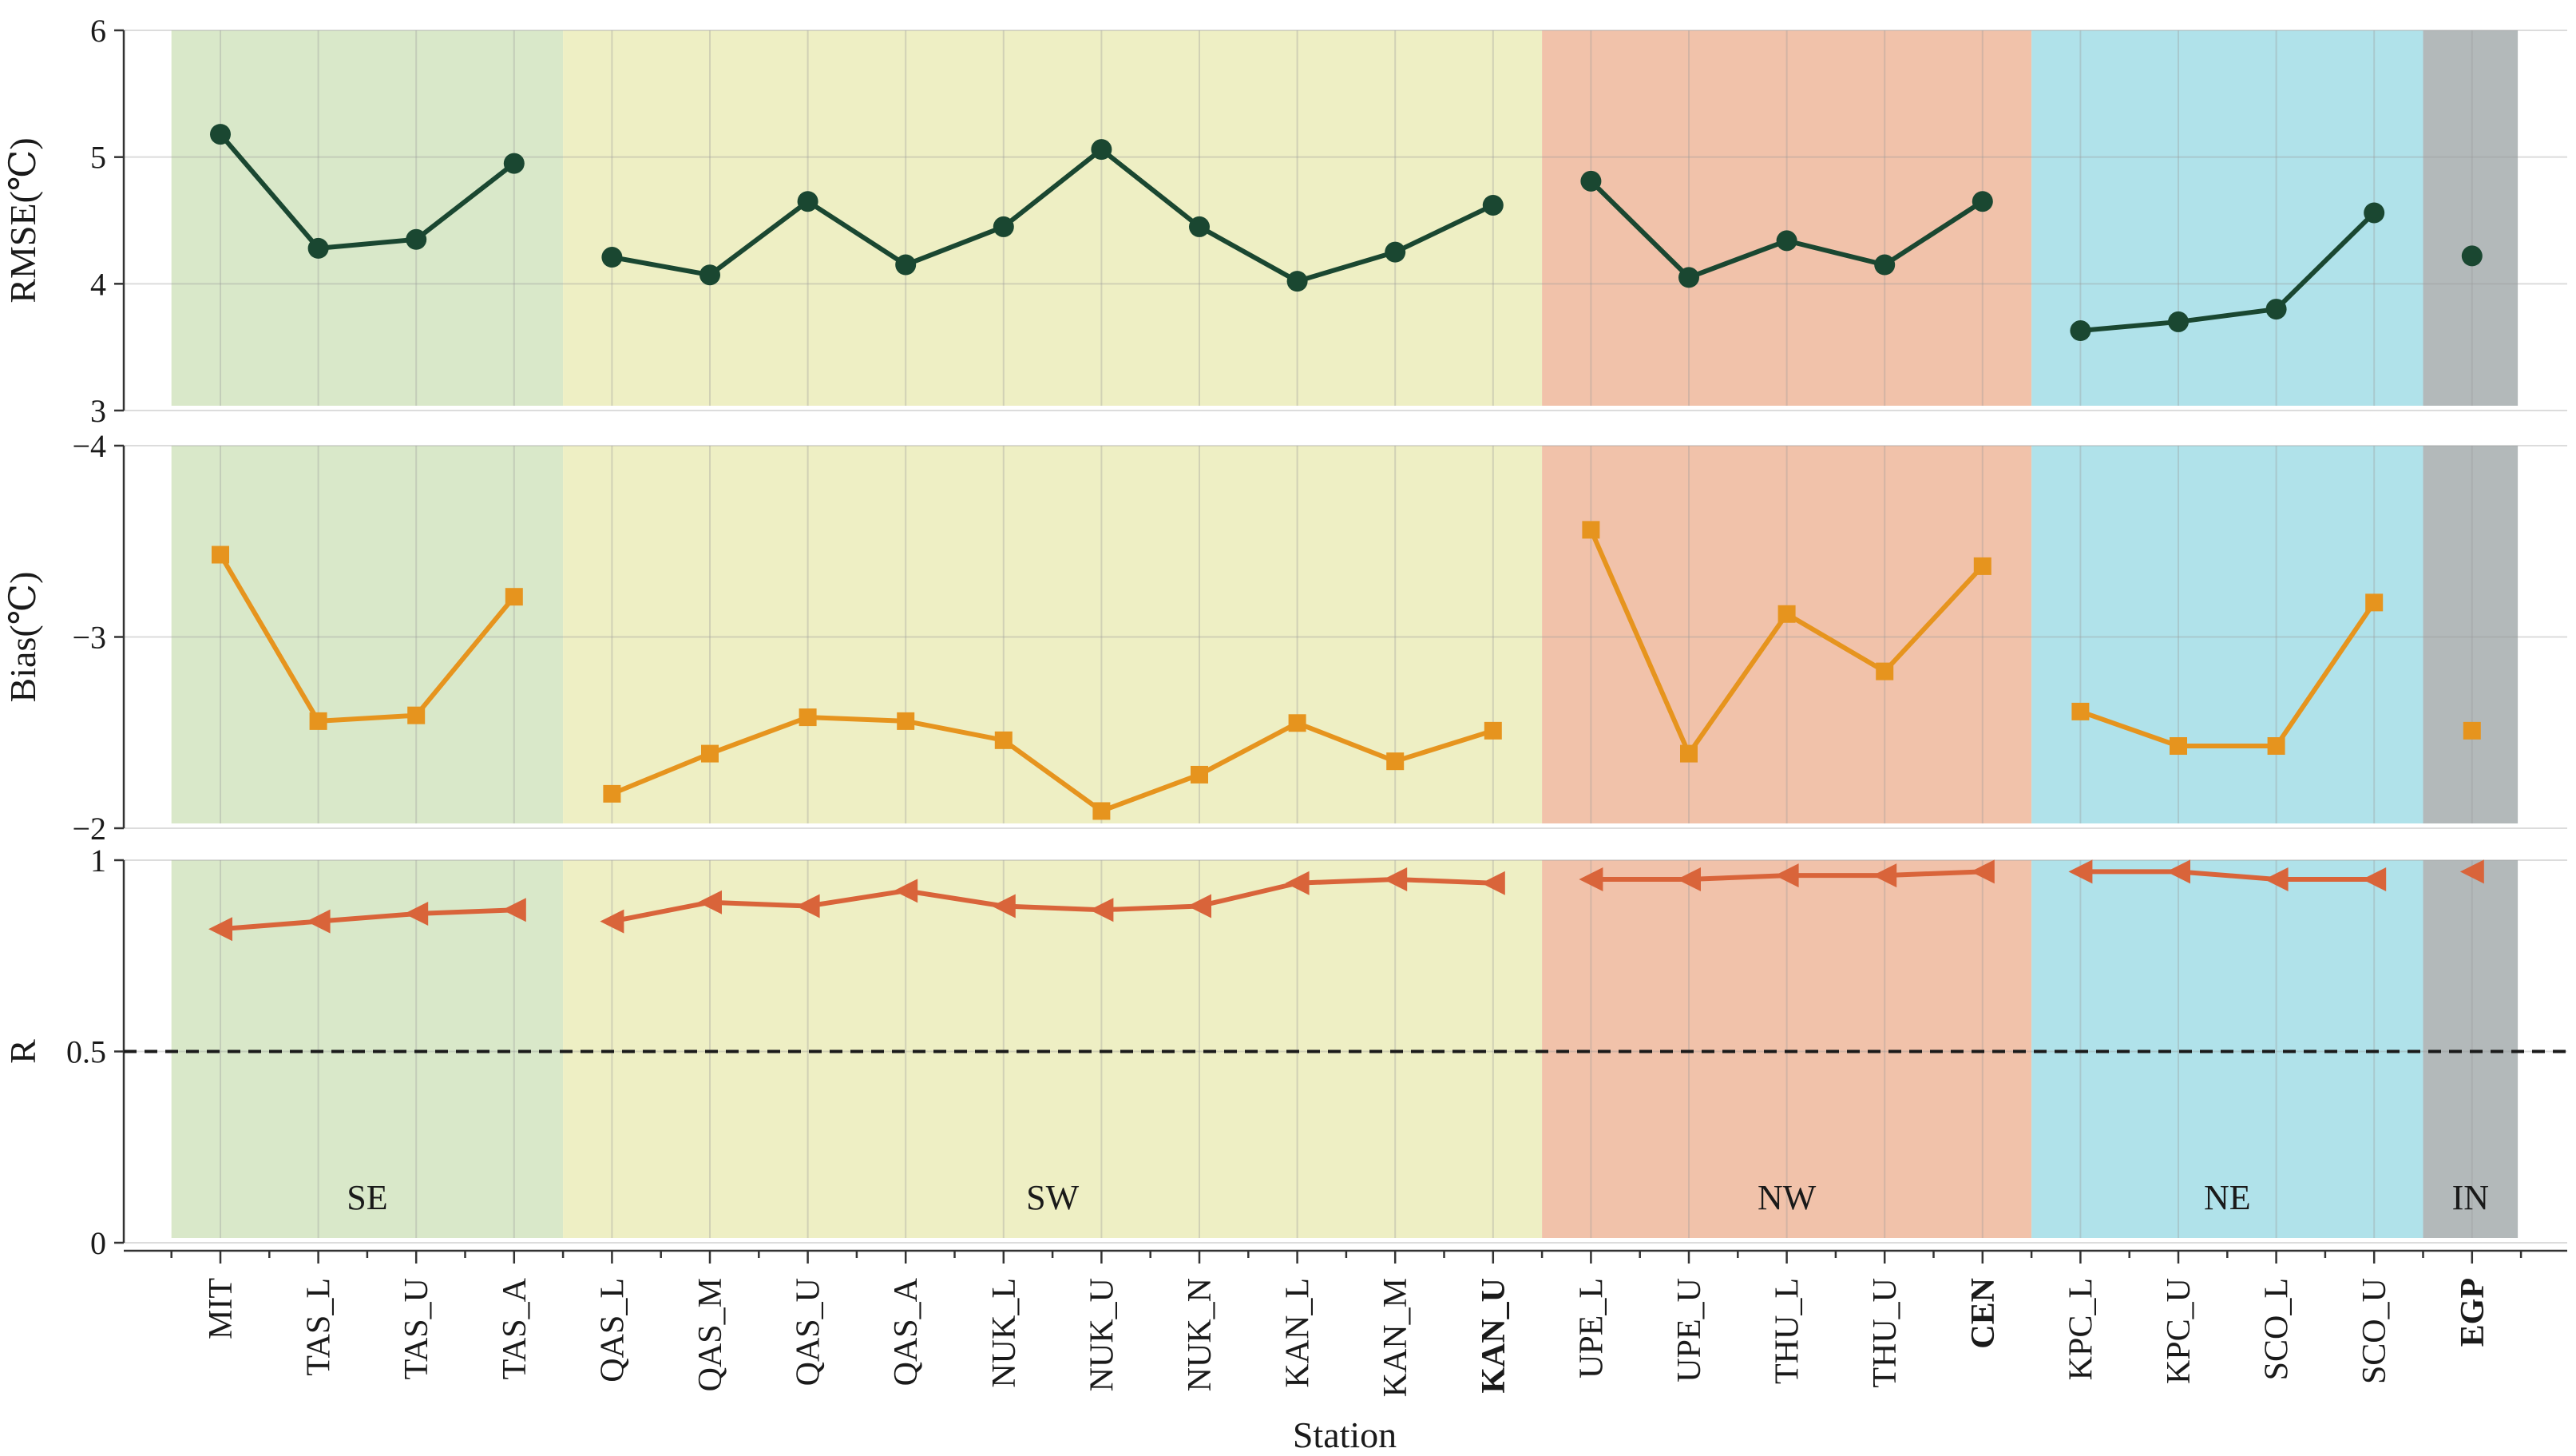 The width and height of the screenshot is (2576, 1456). Describe the element at coordinates (416, 239) in the screenshot. I see `data-point-rmse-tas_u` at that location.